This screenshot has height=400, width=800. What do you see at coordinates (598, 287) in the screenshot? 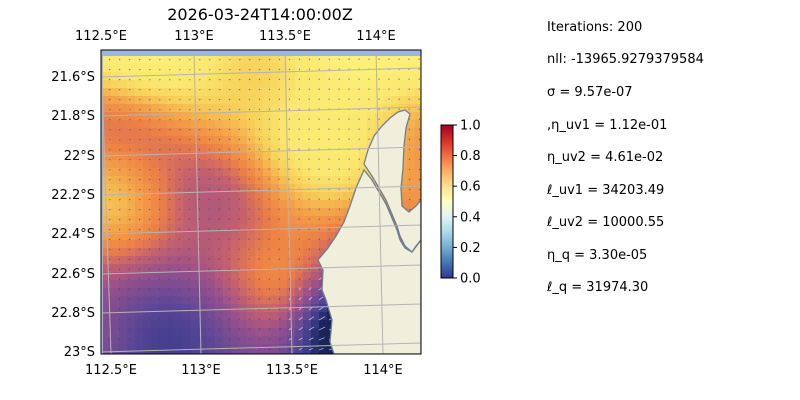
I see `info-ell-q: ℓ_q = 31974.30` at bounding box center [598, 287].